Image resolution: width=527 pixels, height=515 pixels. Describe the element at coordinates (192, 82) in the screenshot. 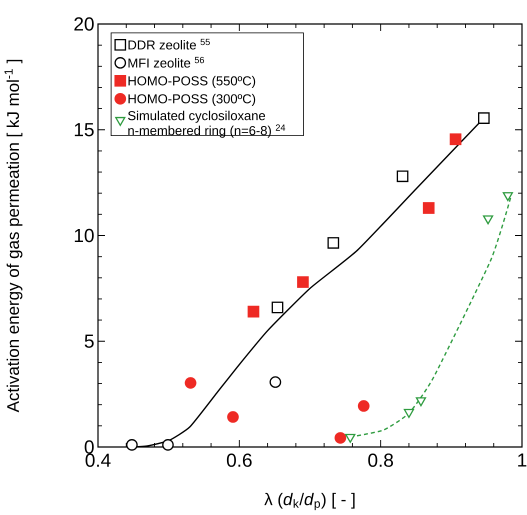

I see `legend-label: HOMO-POSS (550ºC)` at that location.